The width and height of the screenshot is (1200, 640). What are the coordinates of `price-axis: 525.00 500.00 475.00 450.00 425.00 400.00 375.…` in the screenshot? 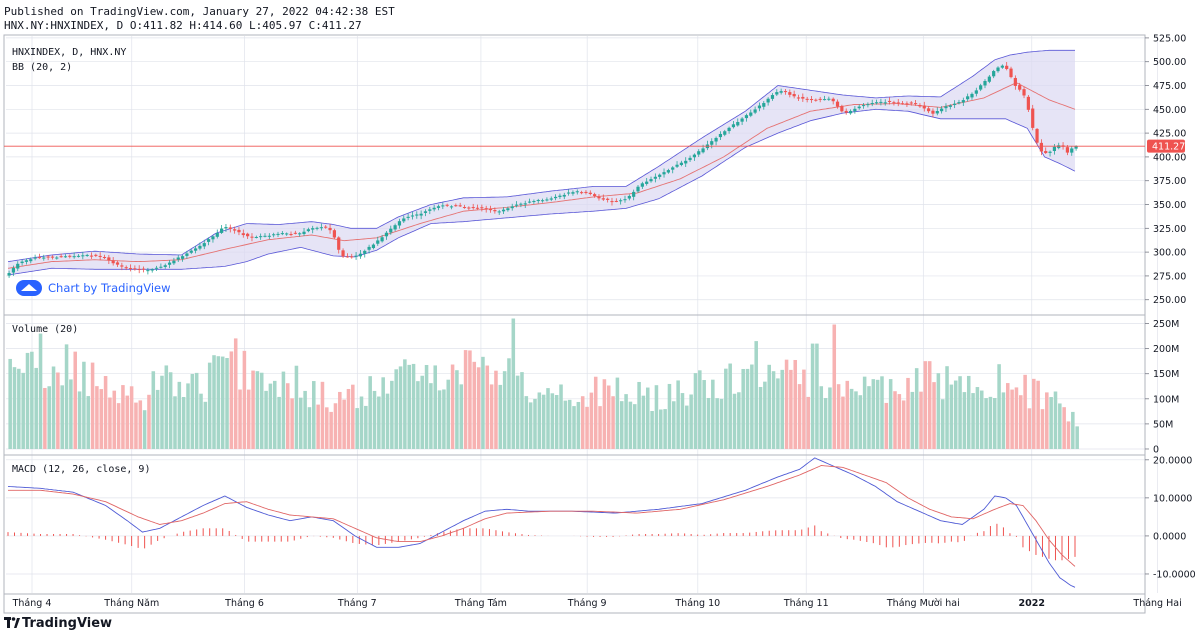 It's located at (1170, 306).